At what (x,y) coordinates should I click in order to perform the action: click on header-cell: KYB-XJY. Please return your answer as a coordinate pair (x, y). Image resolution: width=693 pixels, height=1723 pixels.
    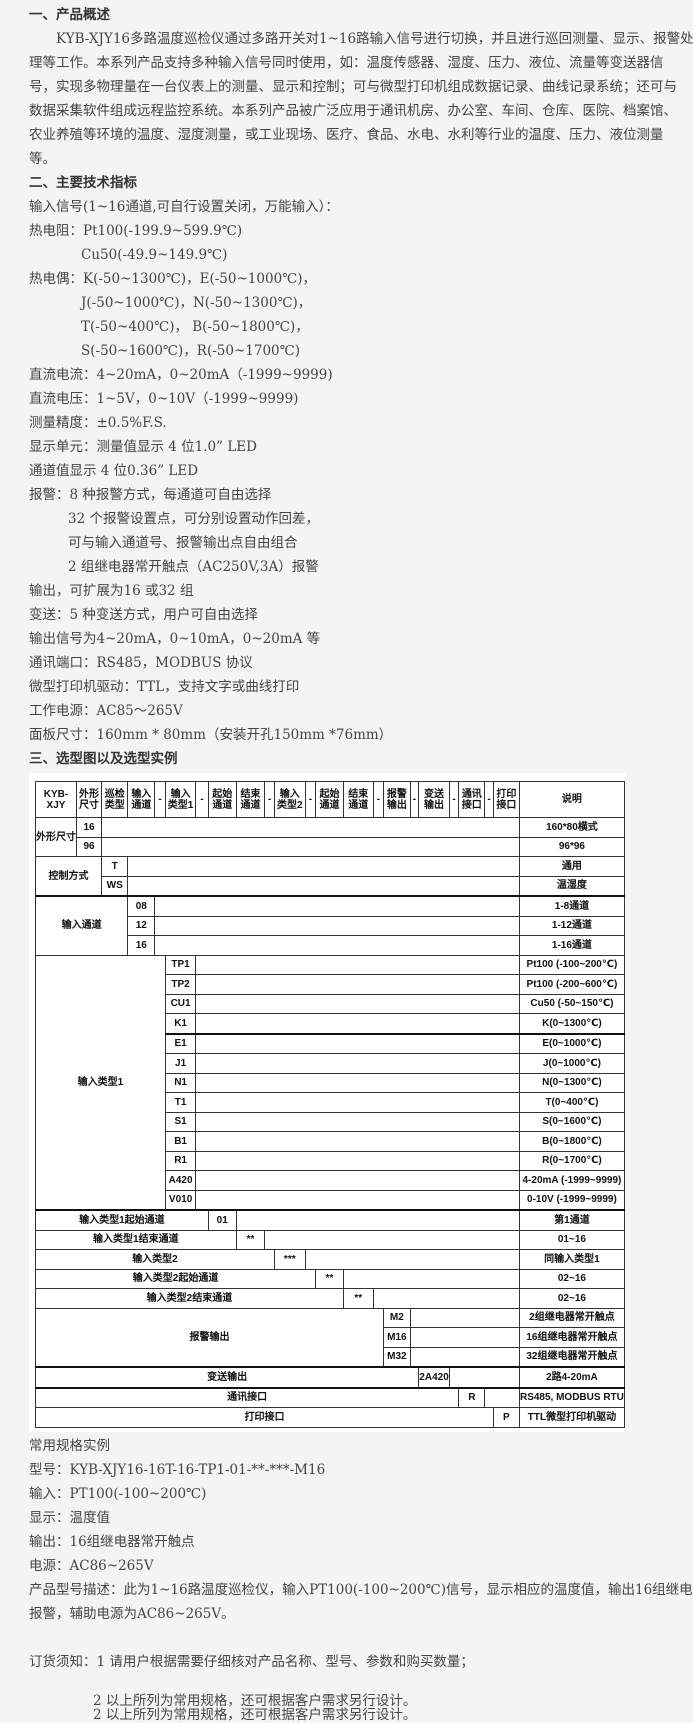
    Looking at the image, I should click on (56, 799).